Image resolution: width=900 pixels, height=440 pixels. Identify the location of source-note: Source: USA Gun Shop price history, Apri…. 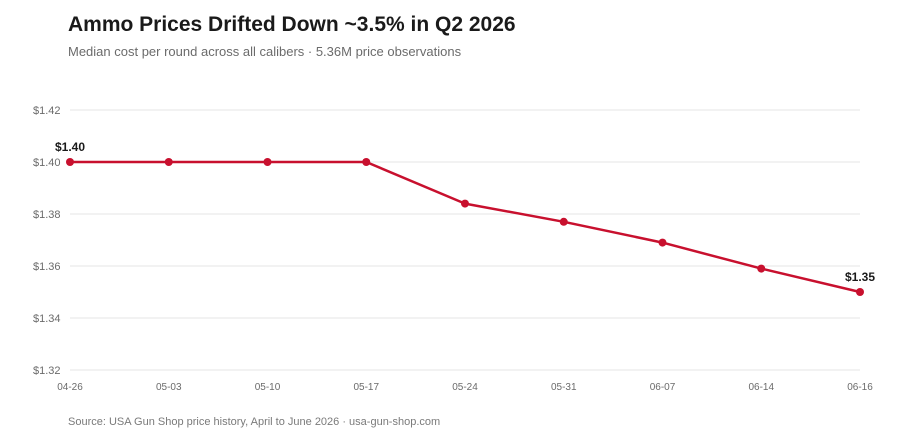
(254, 422).